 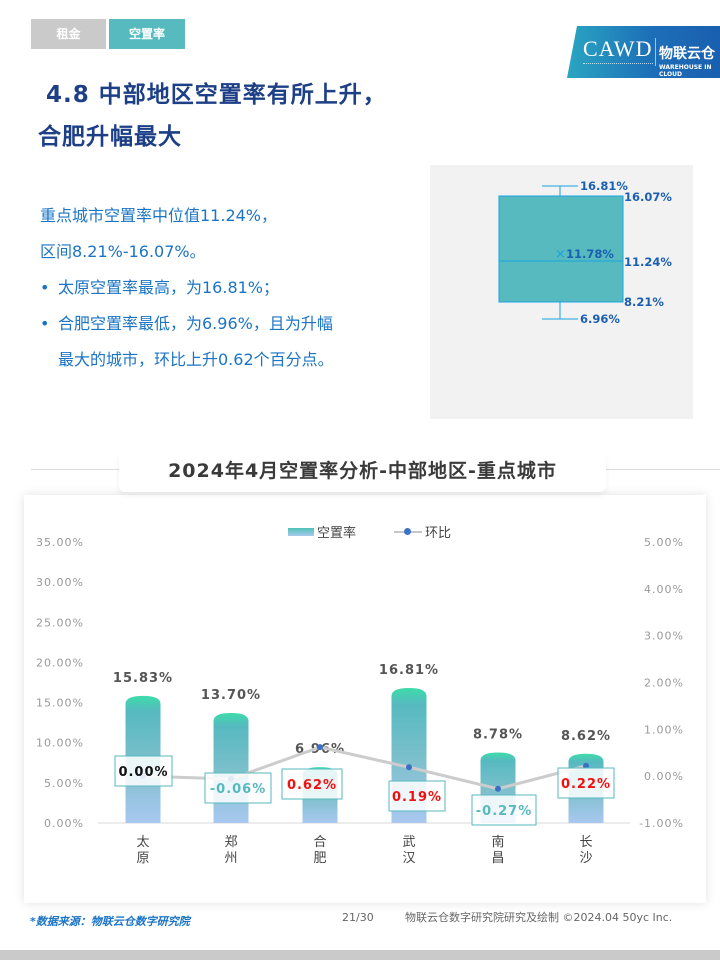 I want to click on summary-bullet2: 合肥空置率最低，为6.96%，且为升幅, so click(x=187, y=324).